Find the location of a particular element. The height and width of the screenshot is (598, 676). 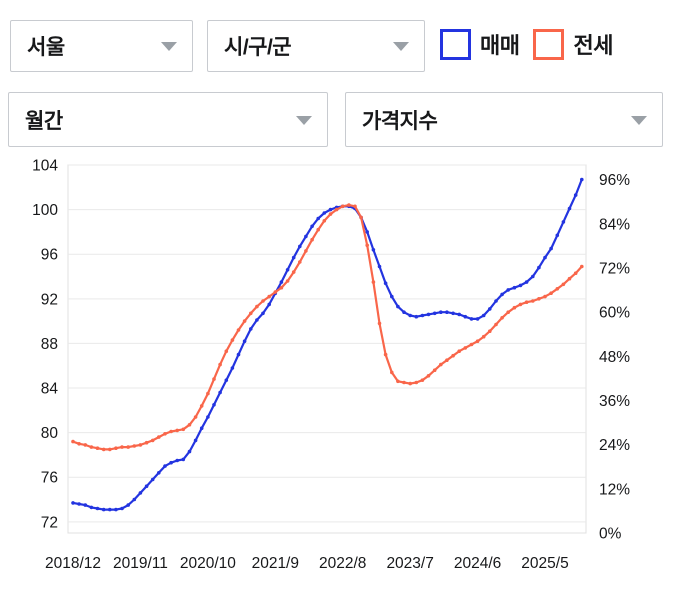

y-axis-right-tick-label: 0% is located at coordinates (610, 534).